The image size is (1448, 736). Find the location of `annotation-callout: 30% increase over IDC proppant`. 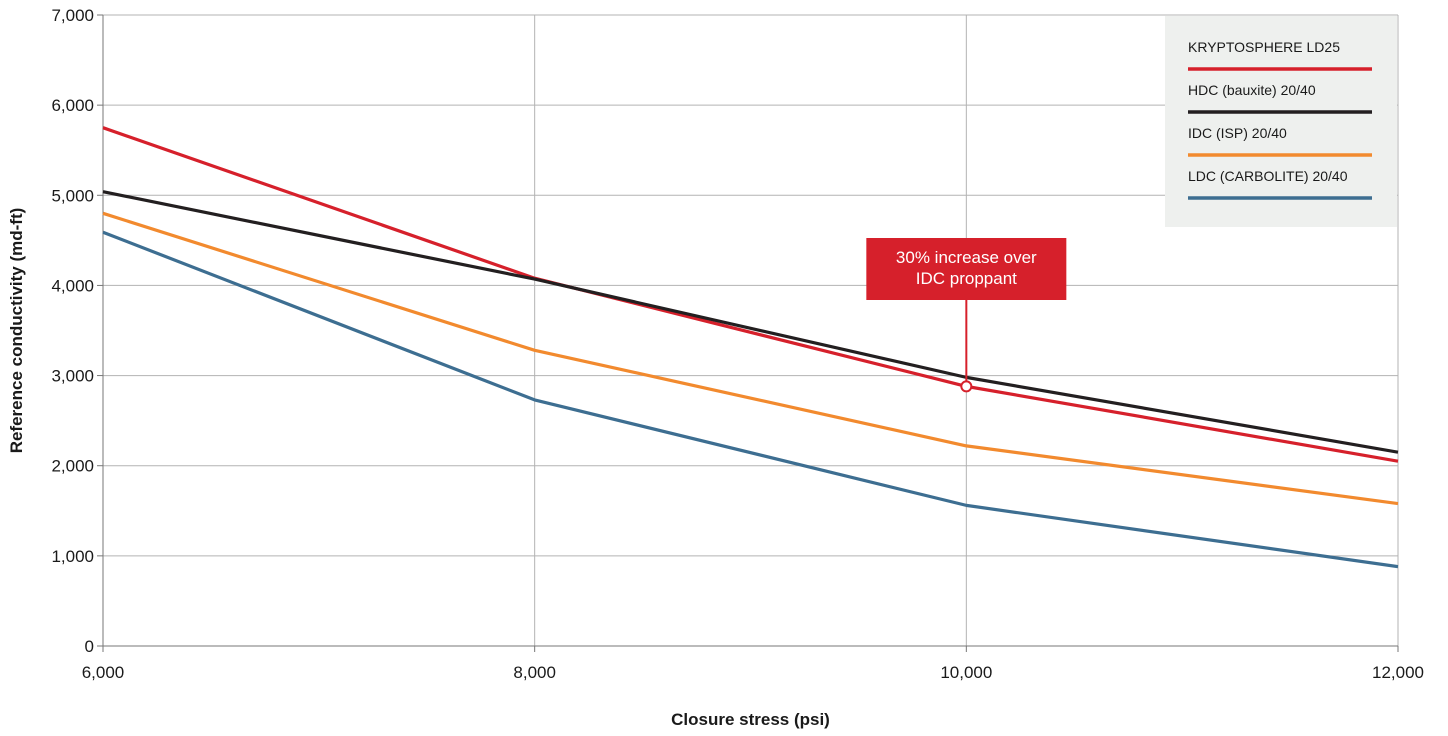

annotation-callout: 30% increase over IDC proppant is located at coordinates (966, 315).